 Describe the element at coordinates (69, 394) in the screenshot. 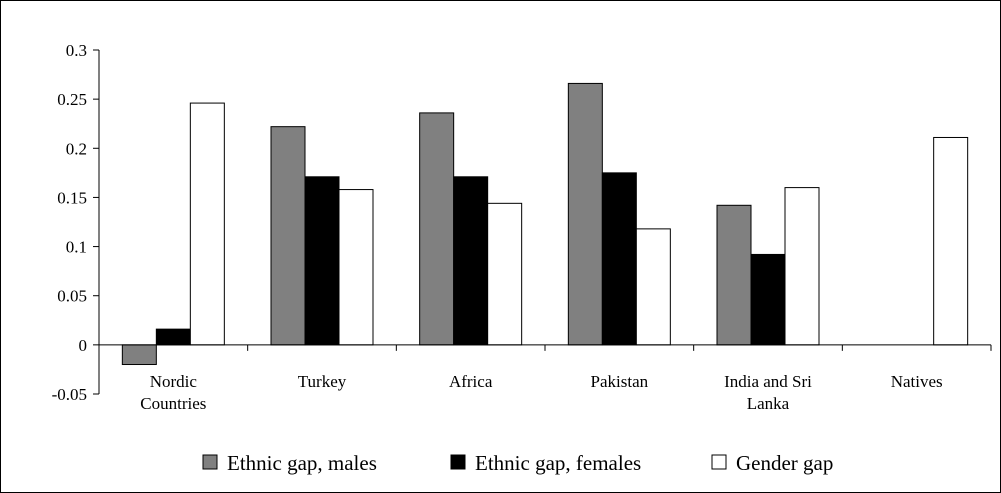

I see `y-tick-label: -0.05` at that location.